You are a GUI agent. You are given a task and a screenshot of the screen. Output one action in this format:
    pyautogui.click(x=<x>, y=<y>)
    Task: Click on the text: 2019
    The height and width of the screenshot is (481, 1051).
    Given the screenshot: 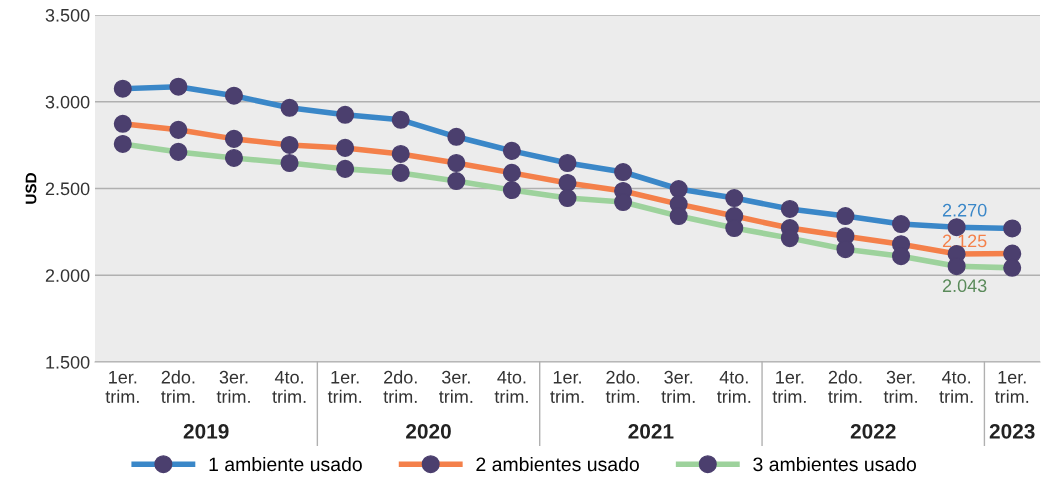 What is the action you would take?
    pyautogui.click(x=206, y=431)
    